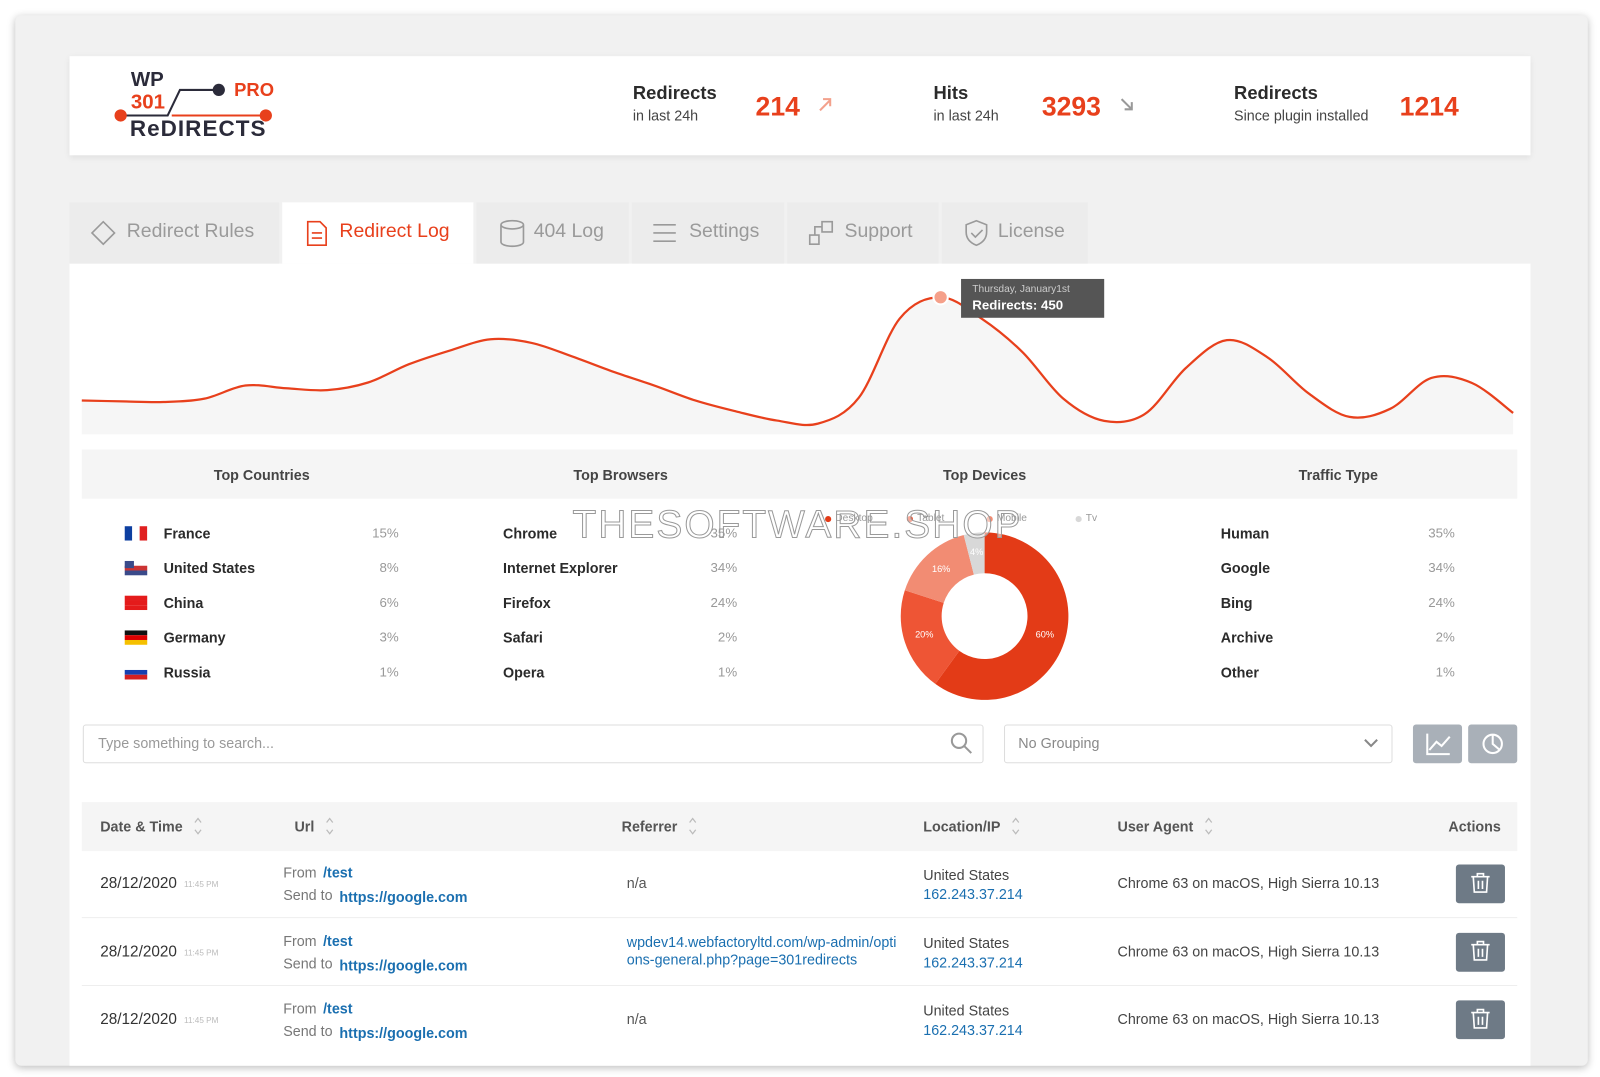 The image size is (1600, 1077). I want to click on stats-name: Human, so click(1245, 533).